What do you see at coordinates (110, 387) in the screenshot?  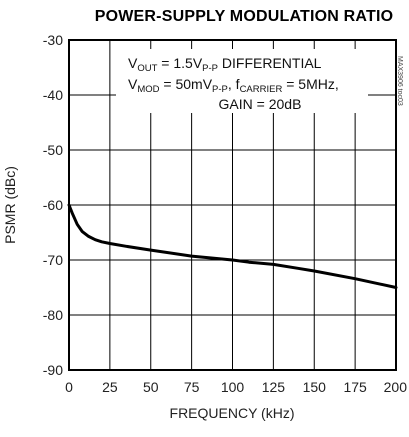 I see `x-tick-label: 25` at bounding box center [110, 387].